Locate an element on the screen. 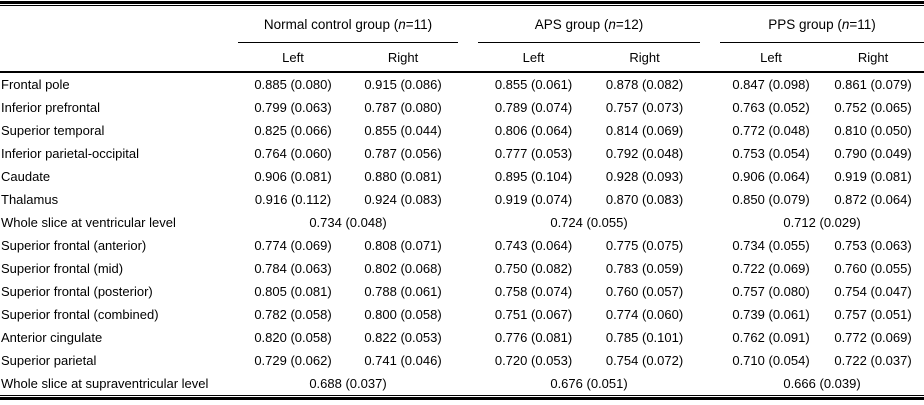 This screenshot has height=405, width=924. value-cell: 0.777 (0.053) is located at coordinates (533, 153).